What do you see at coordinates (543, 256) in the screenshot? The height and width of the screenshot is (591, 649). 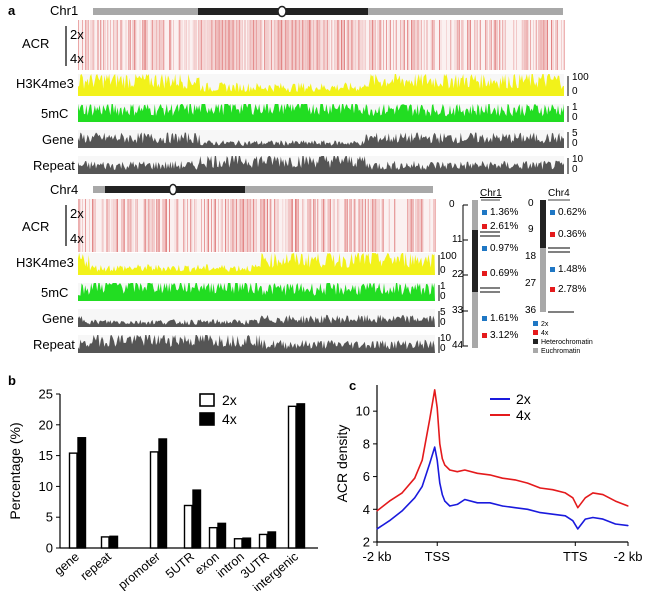 I see `ideogram-chr4-euchromatin` at bounding box center [543, 256].